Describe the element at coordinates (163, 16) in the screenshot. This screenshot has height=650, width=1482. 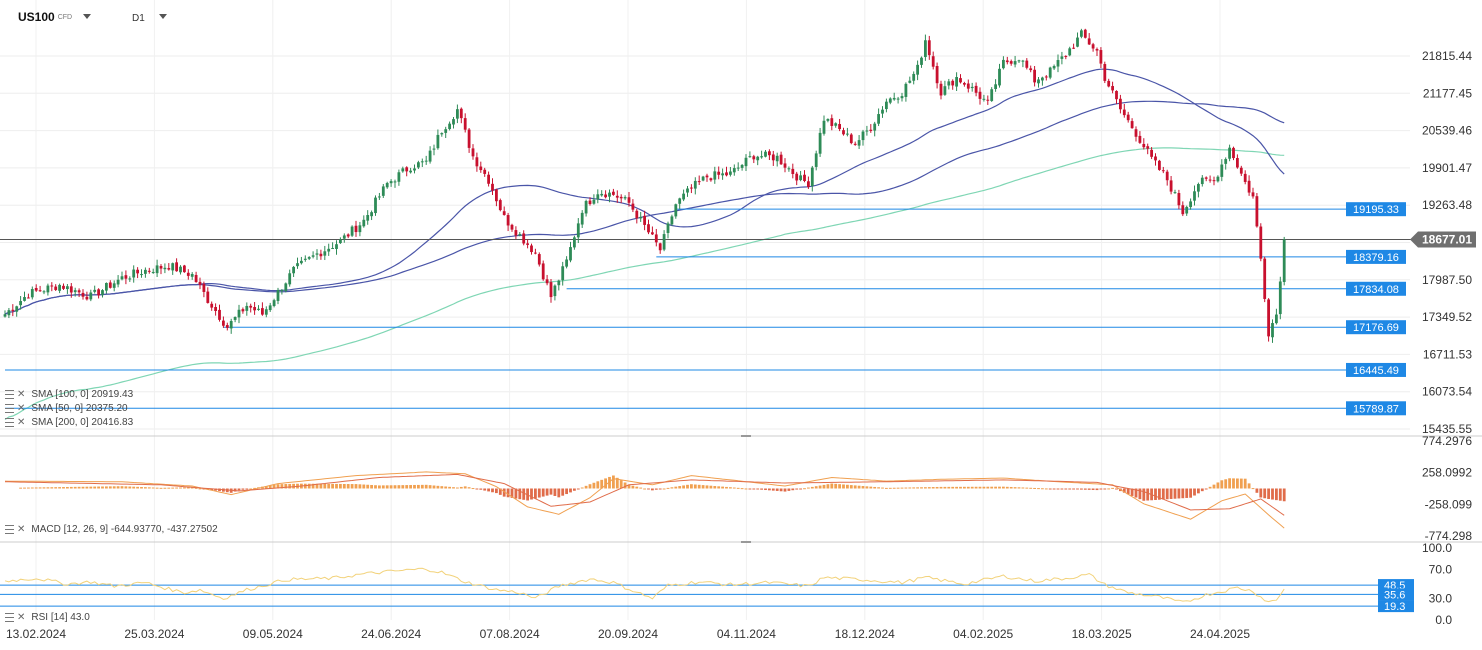
I see `timeframe-dropdown-icon` at that location.